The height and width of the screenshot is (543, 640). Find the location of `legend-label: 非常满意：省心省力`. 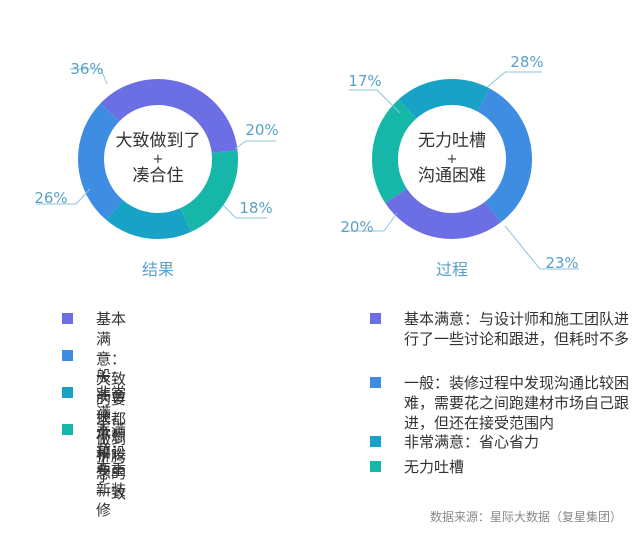

legend-label: 非常满意：省心省力 is located at coordinates (472, 442).